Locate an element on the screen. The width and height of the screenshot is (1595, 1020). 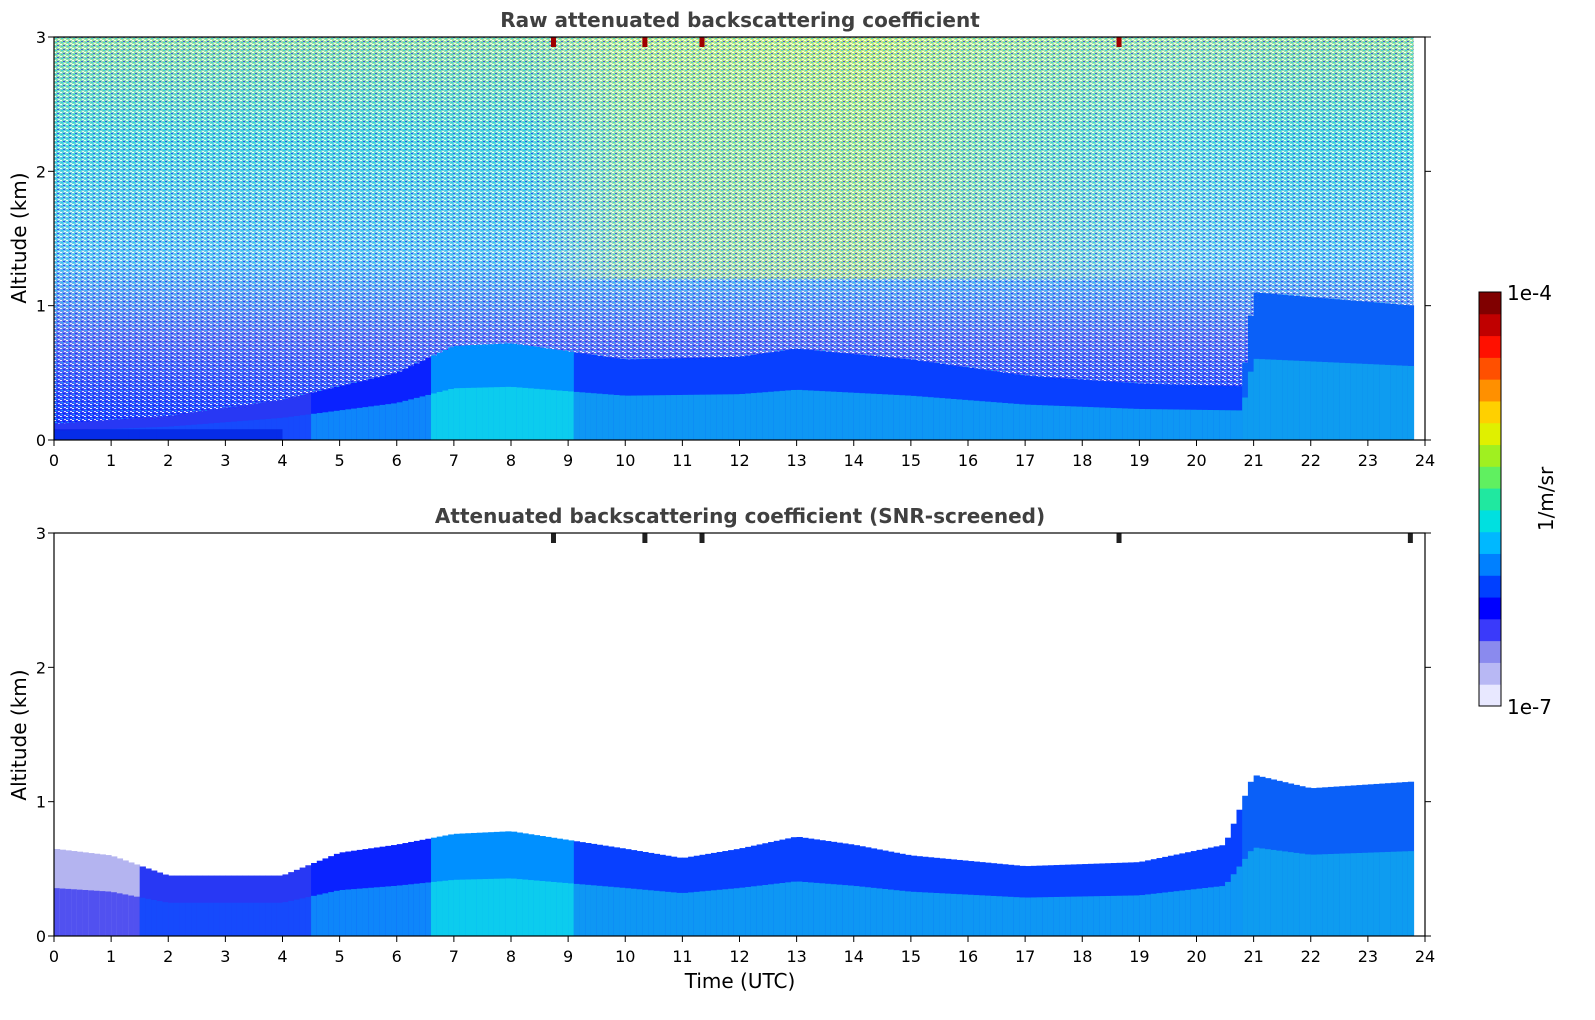
x-tick-label: 10 is located at coordinates (625, 956).